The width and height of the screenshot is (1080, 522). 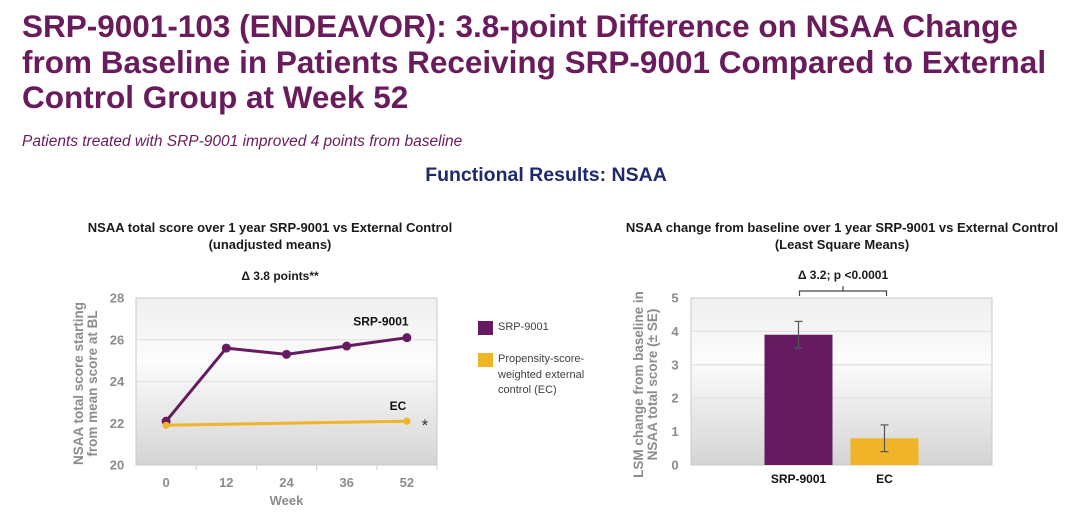 I want to click on slide-title-line-3: Control Group at Week 52, so click(x=215, y=97).